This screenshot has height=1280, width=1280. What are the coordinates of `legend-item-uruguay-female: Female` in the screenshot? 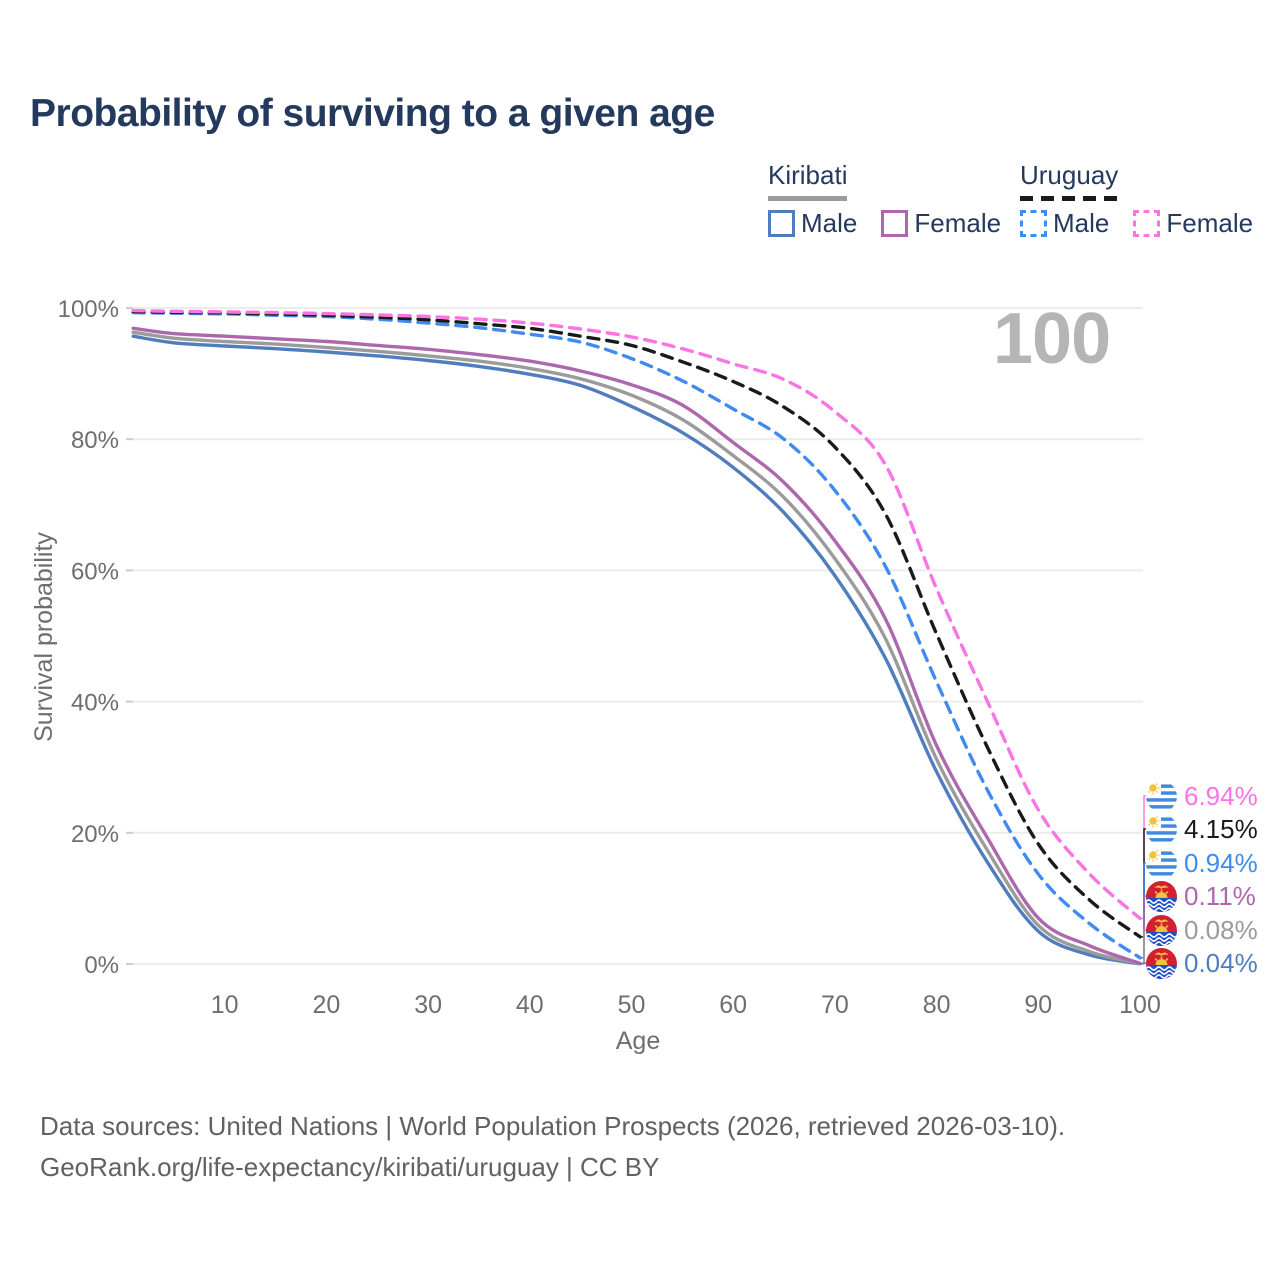 It's located at (1193, 223).